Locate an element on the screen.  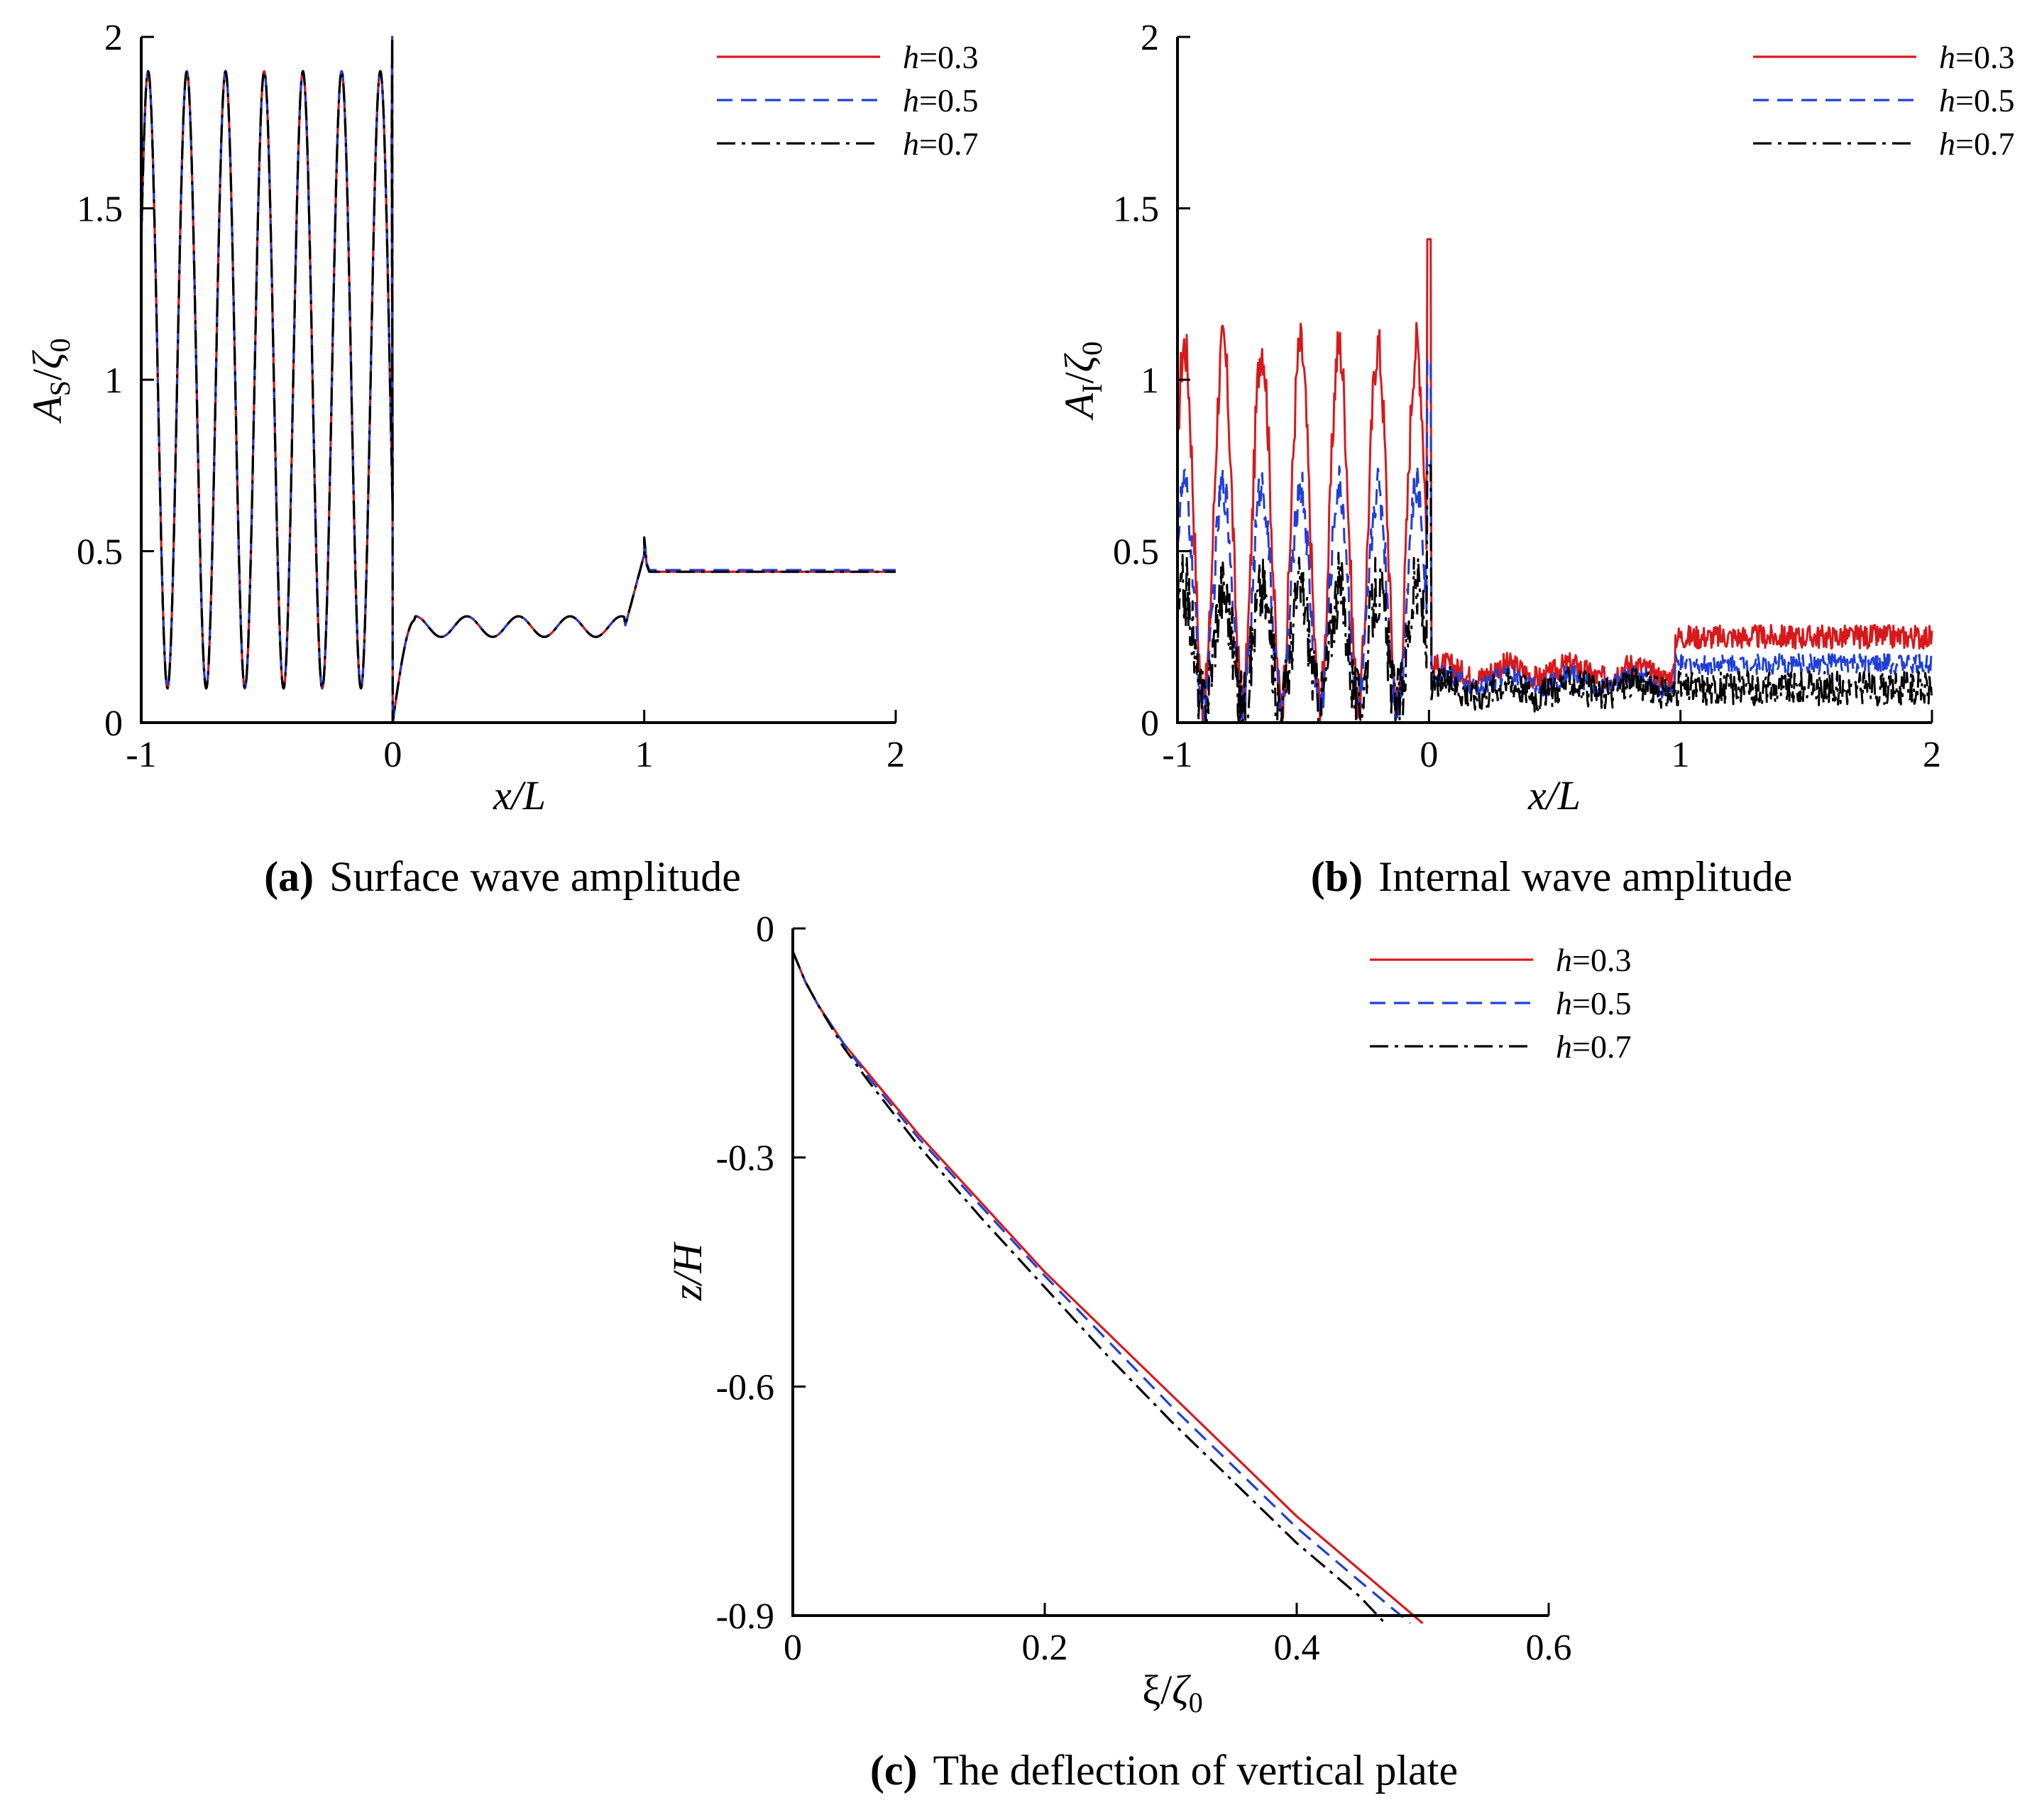
panel-a-y-label: AS/ζ0 is located at coordinates (50, 381).